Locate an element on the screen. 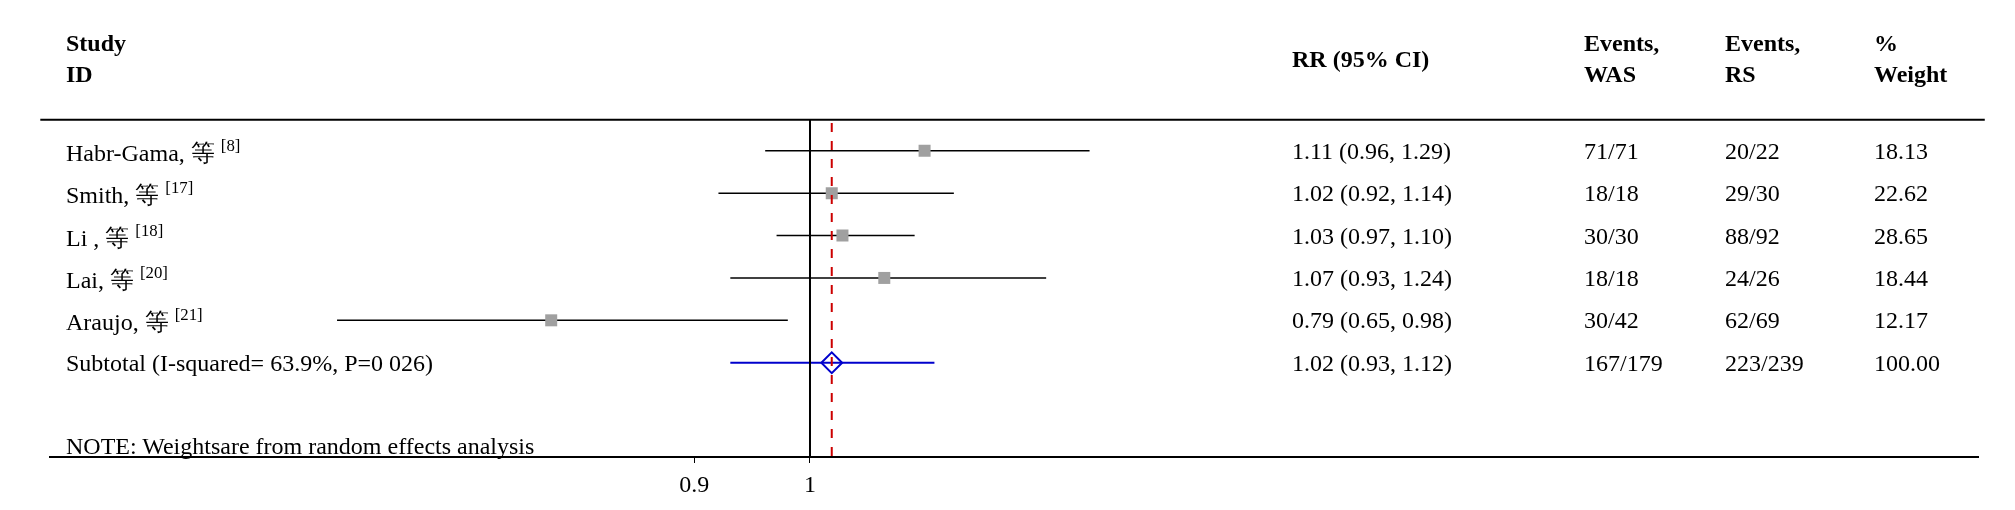  y-tick-label: Lai, 等 $^{[20]}$ is located at coordinates (117, 278).